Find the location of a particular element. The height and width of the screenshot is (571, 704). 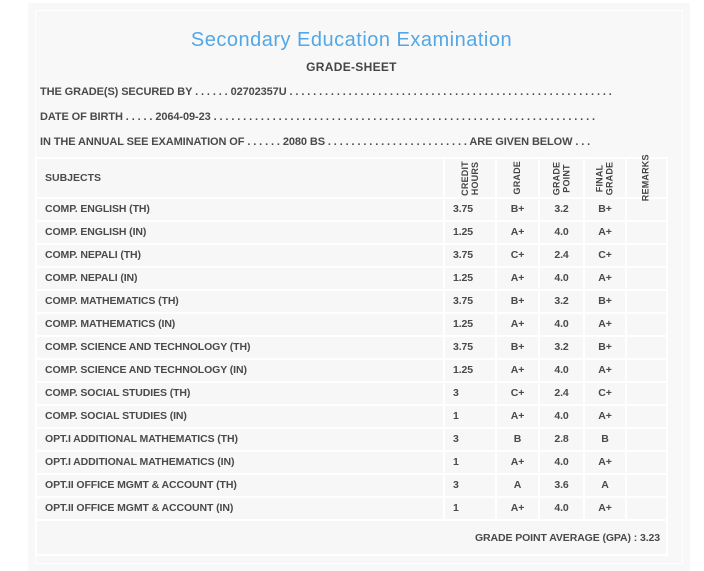

grade-point-header-label: GRADE POINT is located at coordinates (560, 178).